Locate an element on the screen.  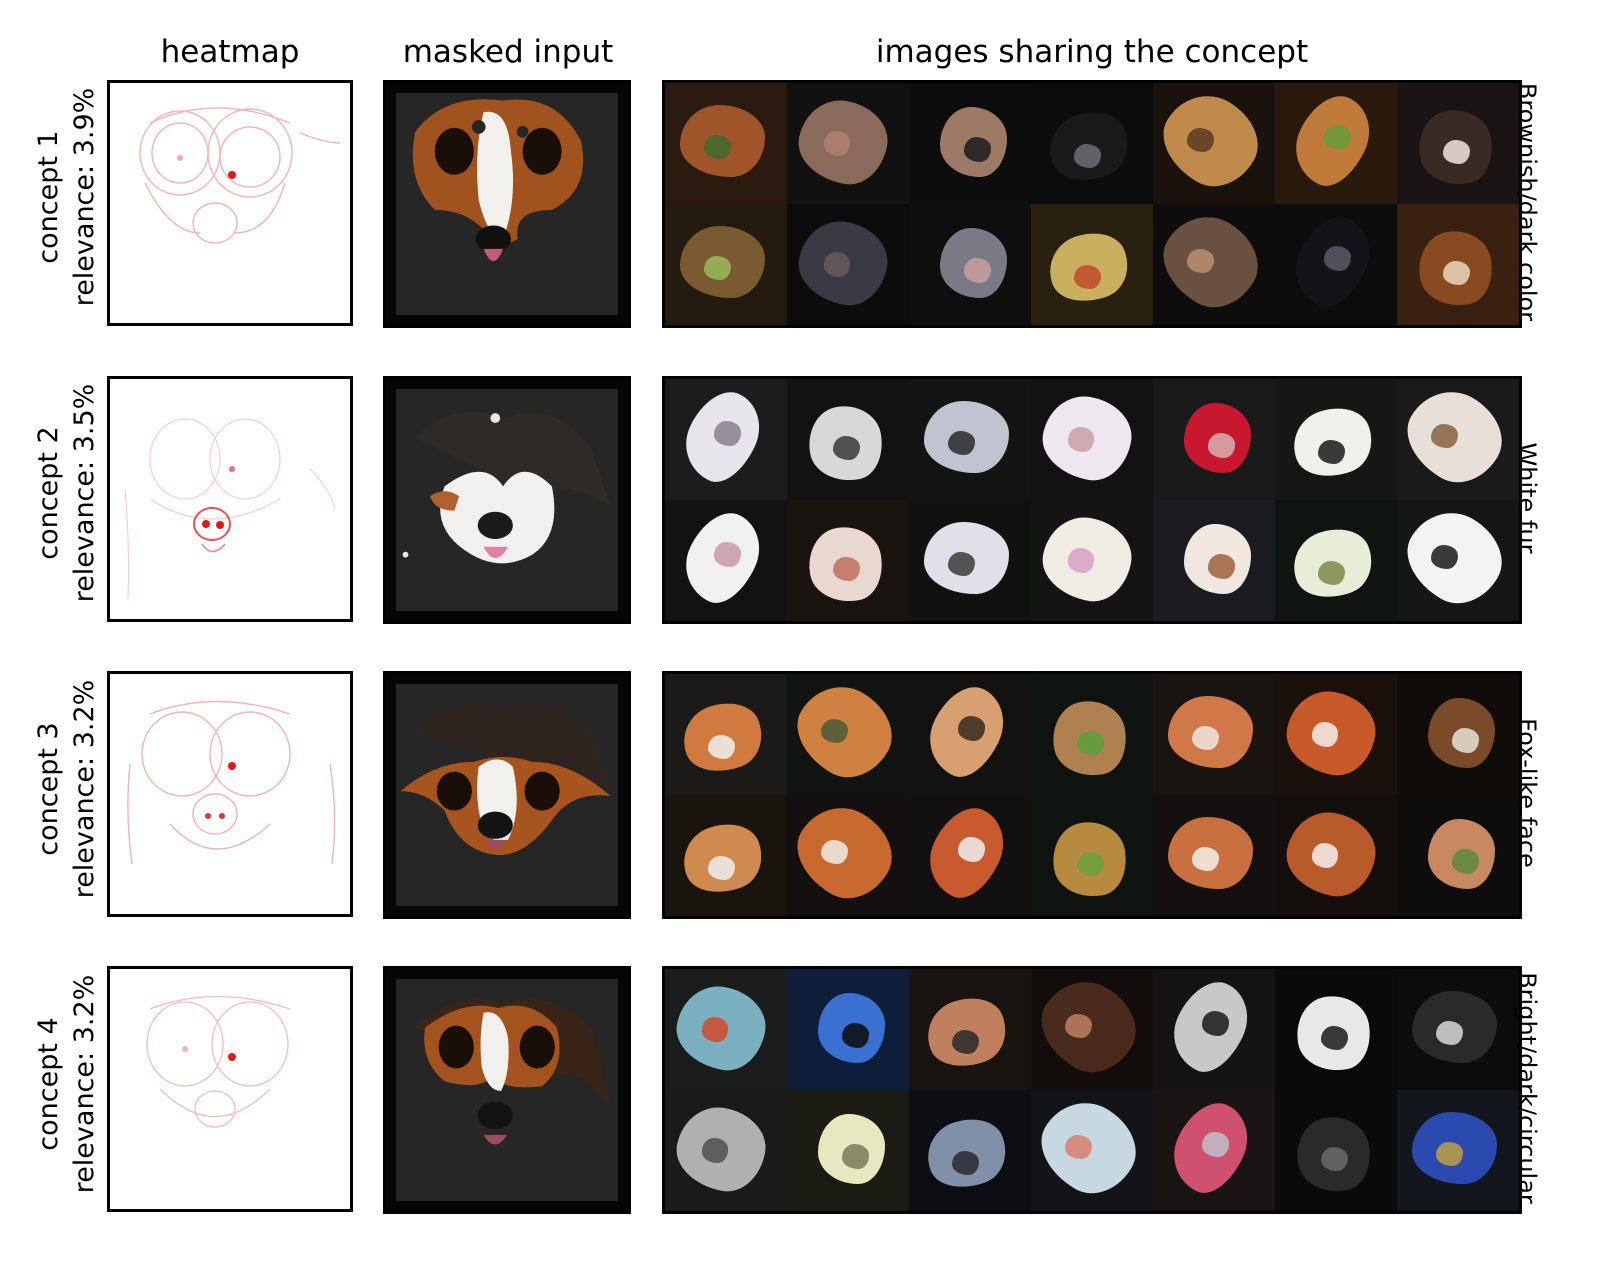
row-label-concept-4: concept 4 relevance: 3.2% is located at coordinates (70, 1084).